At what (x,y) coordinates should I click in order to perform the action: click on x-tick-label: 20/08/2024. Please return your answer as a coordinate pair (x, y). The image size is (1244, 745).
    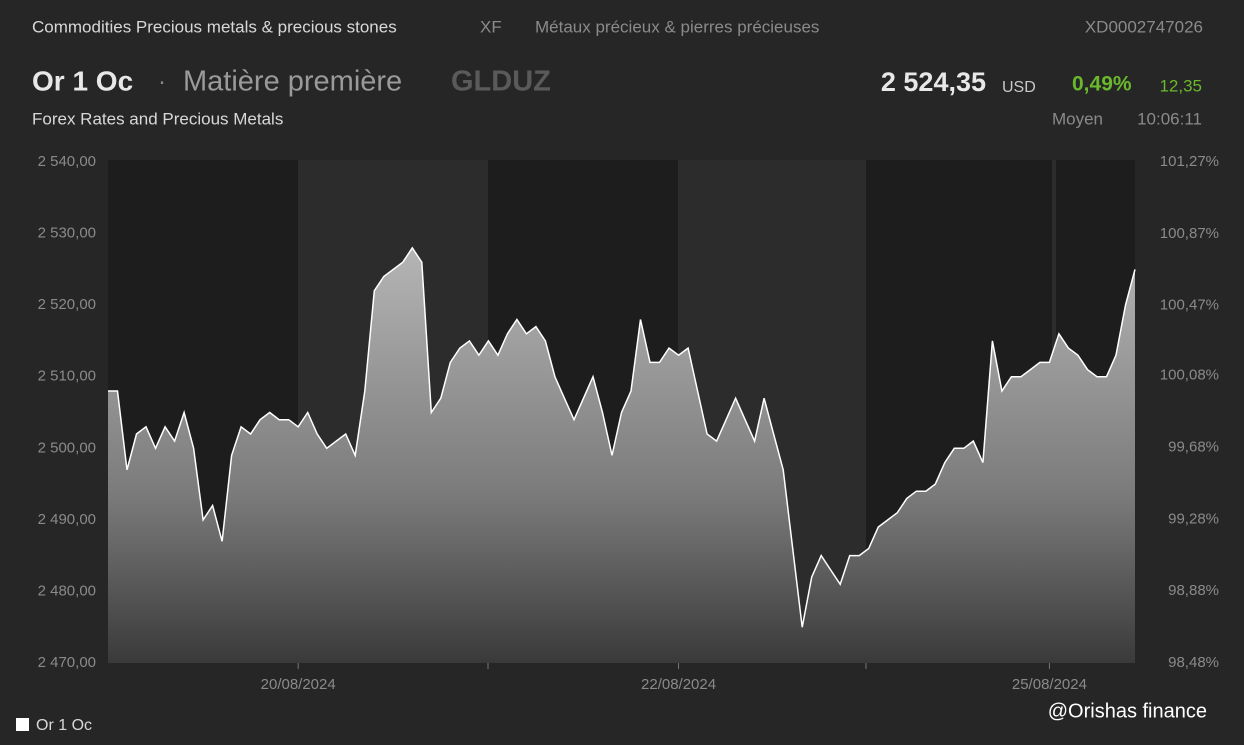
    Looking at the image, I should click on (298, 684).